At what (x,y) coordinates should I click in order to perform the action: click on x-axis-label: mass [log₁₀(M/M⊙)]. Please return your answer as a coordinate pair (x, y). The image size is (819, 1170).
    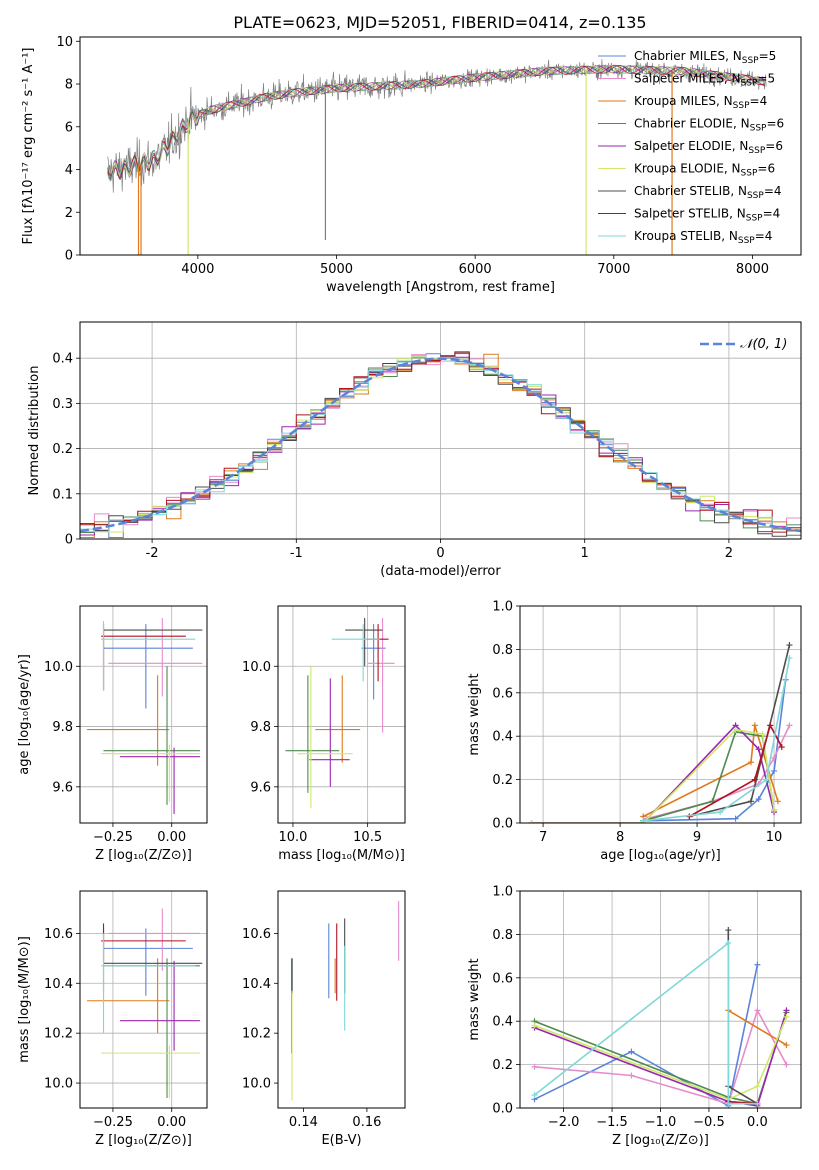
    Looking at the image, I should click on (341, 855).